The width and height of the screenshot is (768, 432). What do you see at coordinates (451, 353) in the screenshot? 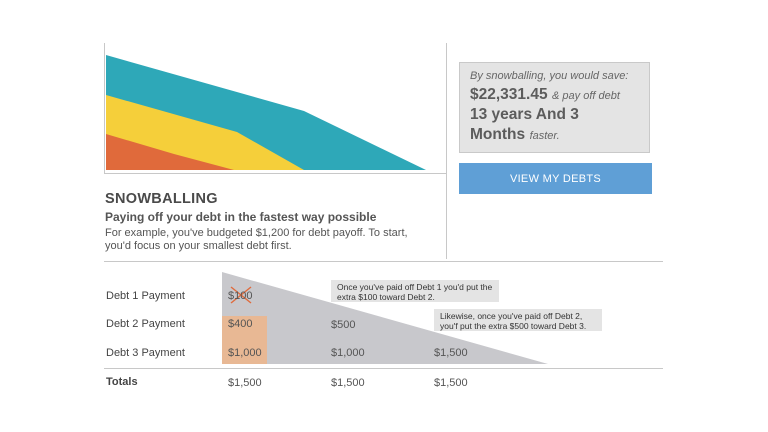
I see `debt-3-cell-3: $1,500` at bounding box center [451, 353].